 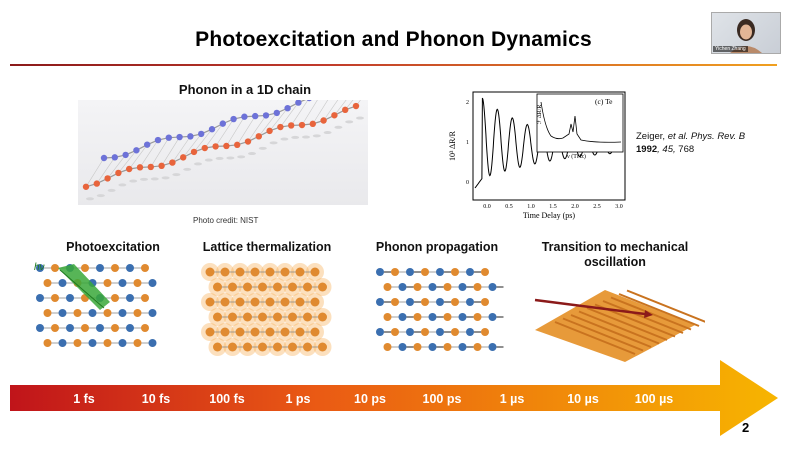 I want to click on plot-xlabel: Time Delay (ps), so click(x=549, y=215).